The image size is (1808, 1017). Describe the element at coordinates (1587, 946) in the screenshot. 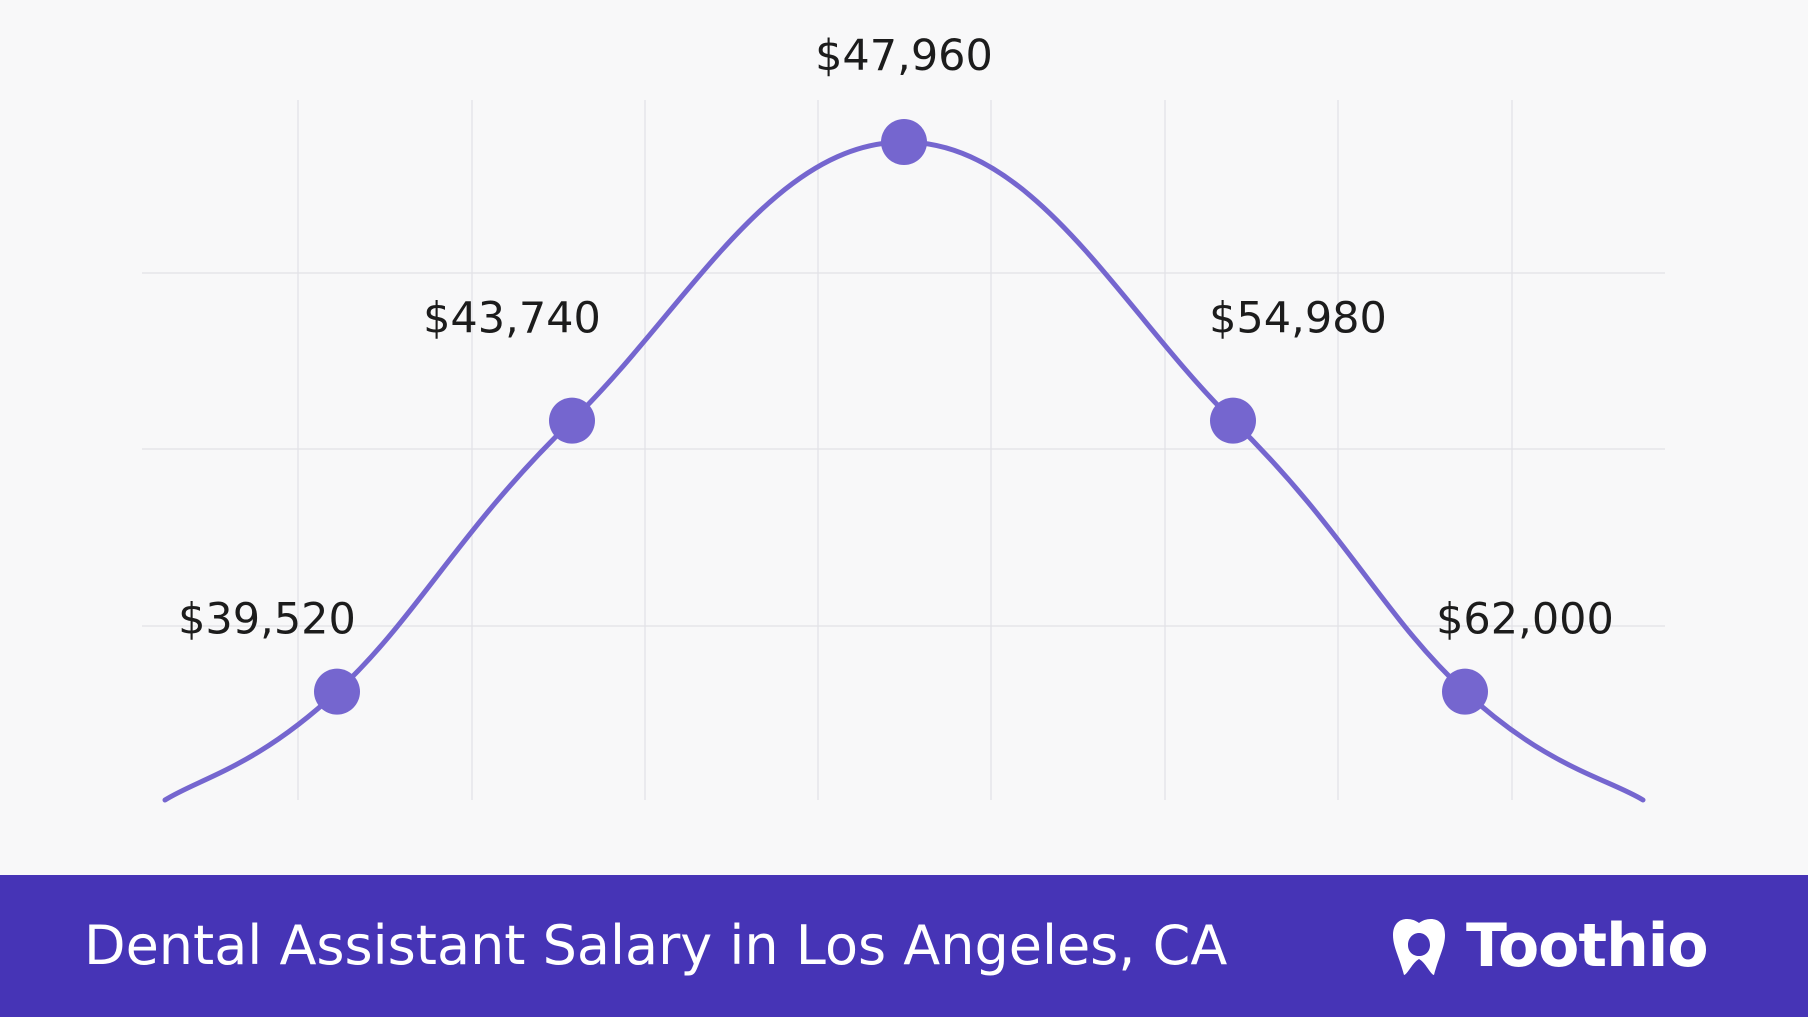

I see `brand-name: Toothio` at that location.